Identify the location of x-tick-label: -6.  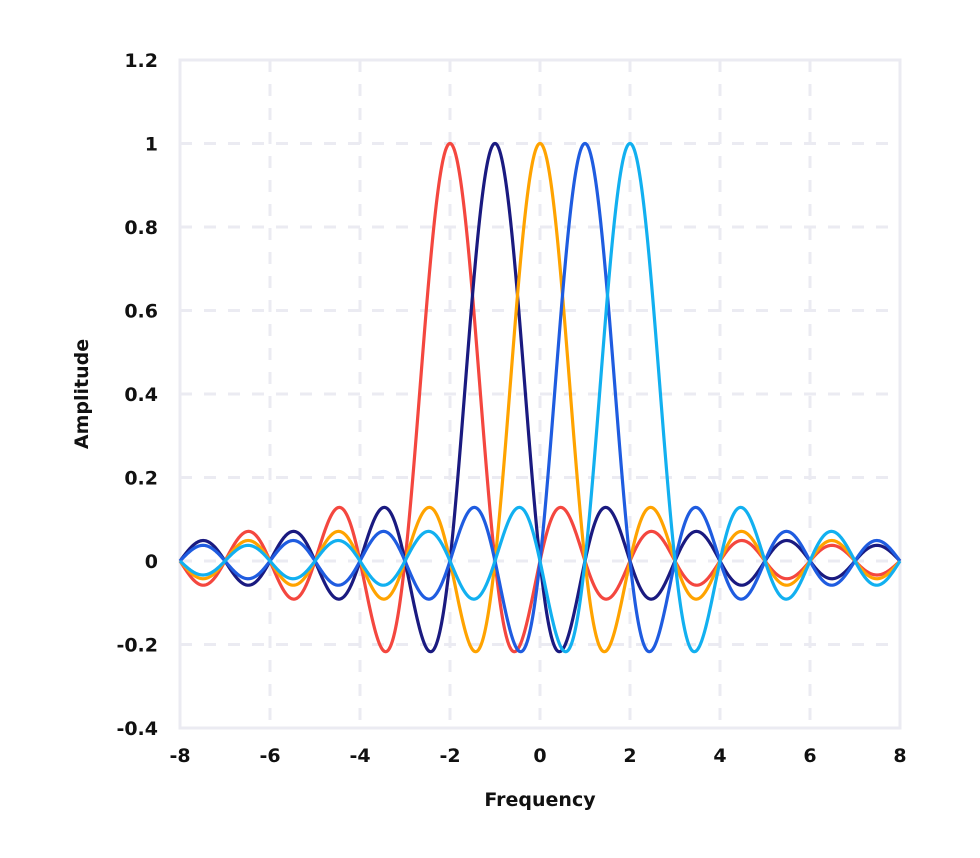
(269, 756).